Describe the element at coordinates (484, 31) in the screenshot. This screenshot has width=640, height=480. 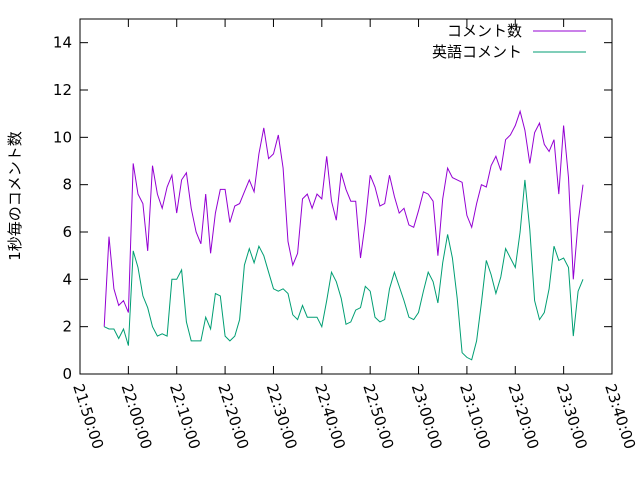
I see `legend-label-series-0: コメント数` at that location.